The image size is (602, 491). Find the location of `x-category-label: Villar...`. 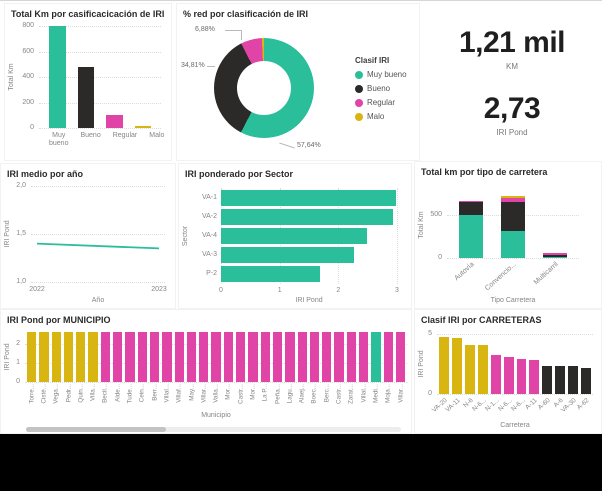

x-category-label: Villar... is located at coordinates (401, 393).